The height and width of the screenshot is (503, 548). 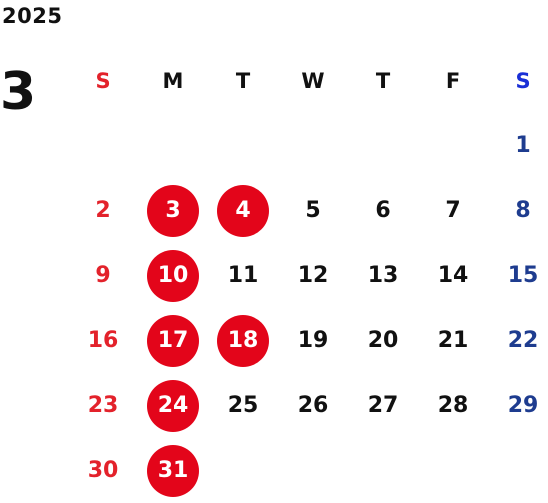 I want to click on day-number: 16, so click(x=103, y=340).